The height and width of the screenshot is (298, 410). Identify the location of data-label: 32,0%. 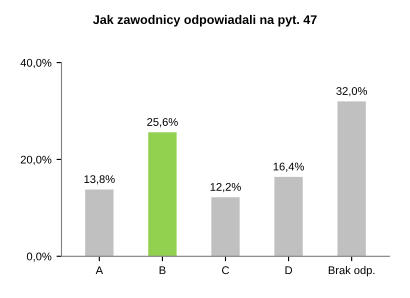
(352, 91).